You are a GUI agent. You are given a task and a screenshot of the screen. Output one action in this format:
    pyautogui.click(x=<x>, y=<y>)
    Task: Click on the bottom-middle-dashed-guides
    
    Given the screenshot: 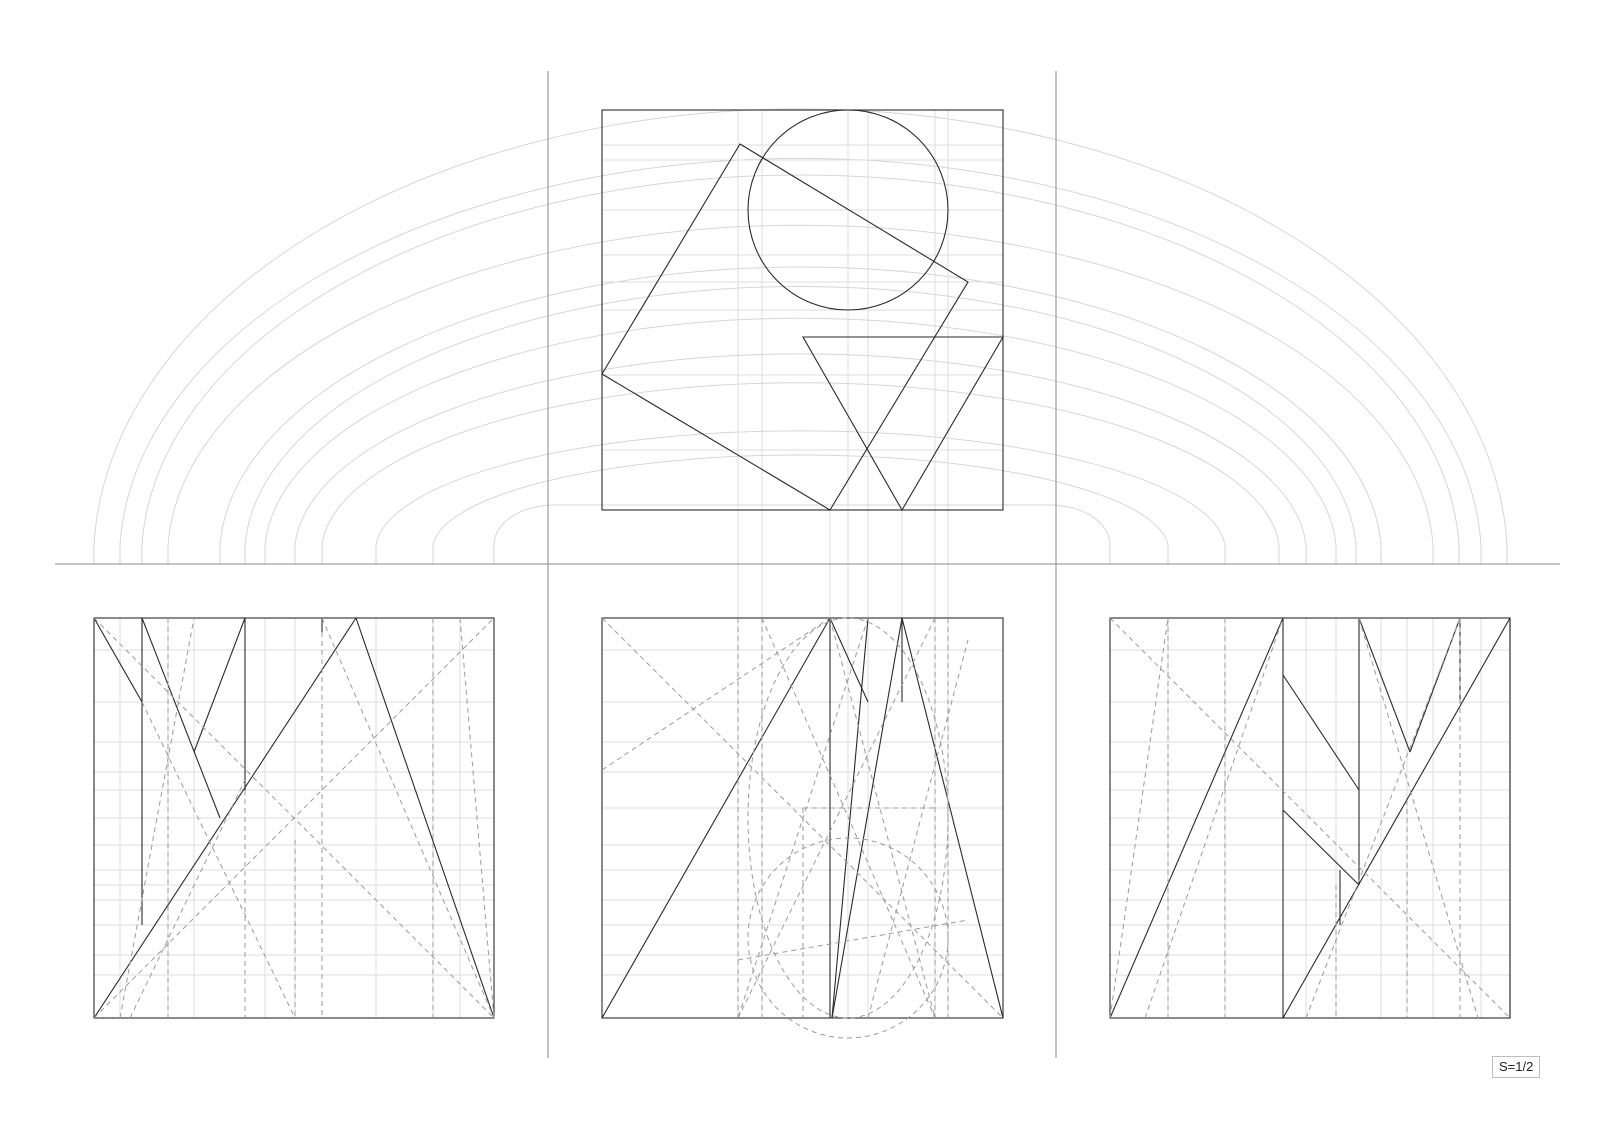 What is the action you would take?
    pyautogui.click(x=802, y=828)
    